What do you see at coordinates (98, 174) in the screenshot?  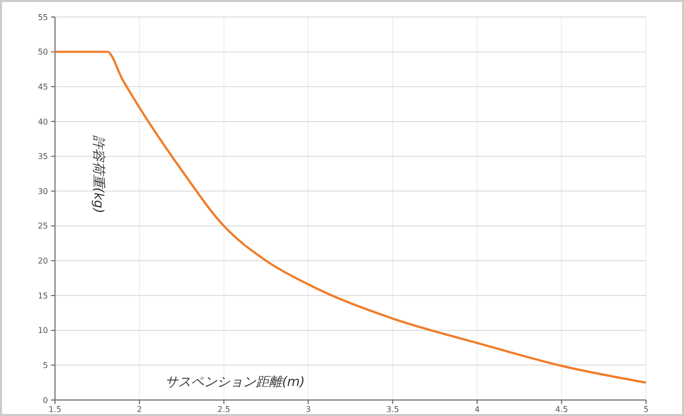 I see `y-axis-title: 許容荷重(kg)` at bounding box center [98, 174].